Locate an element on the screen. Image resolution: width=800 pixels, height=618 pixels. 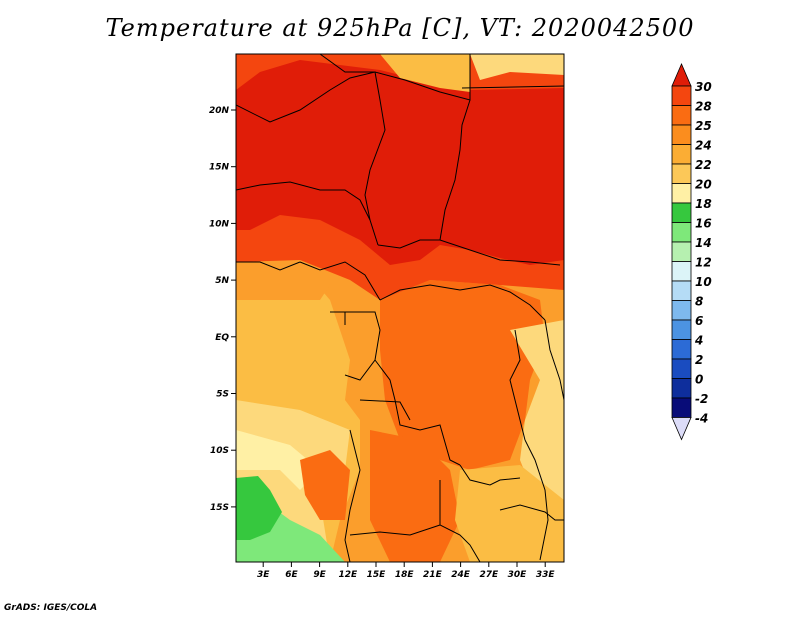
lat-tick-label: 15S is located at coordinates (219, 508).